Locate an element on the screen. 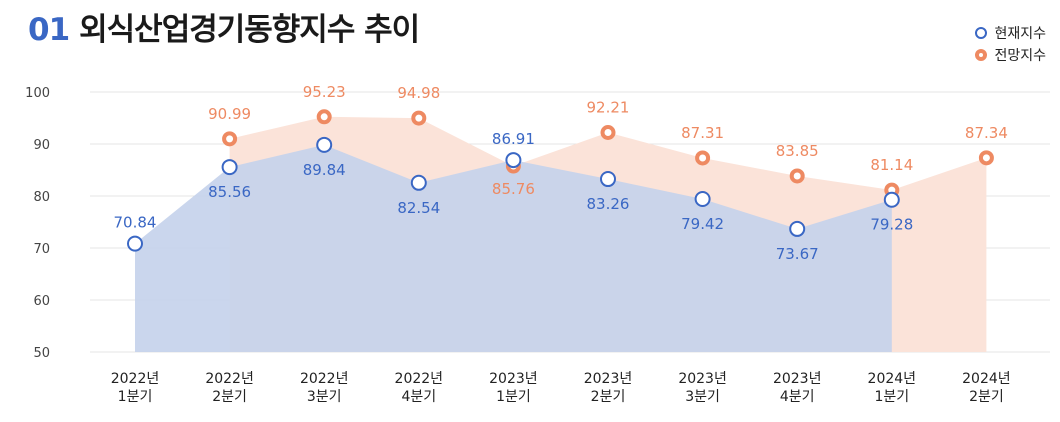 The width and height of the screenshot is (1060, 422). y-tick-label: 90 is located at coordinates (41, 145).